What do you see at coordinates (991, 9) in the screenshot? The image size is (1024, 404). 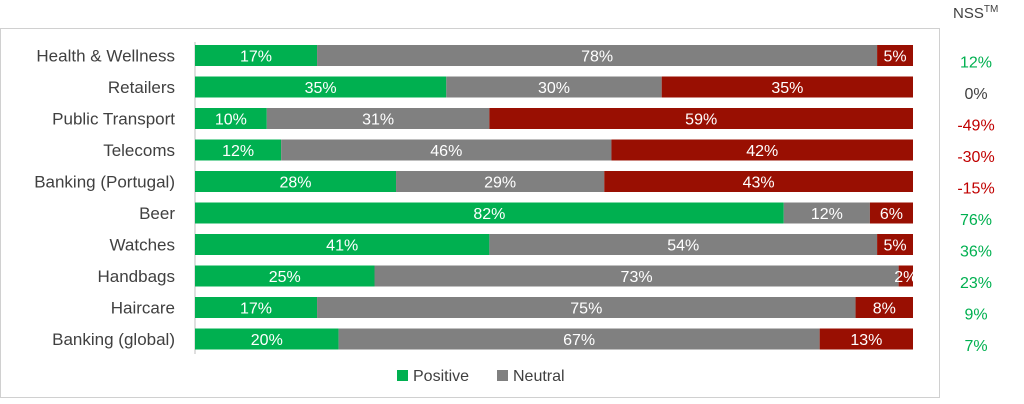 I see `nss-header-trademark: TM` at bounding box center [991, 9].